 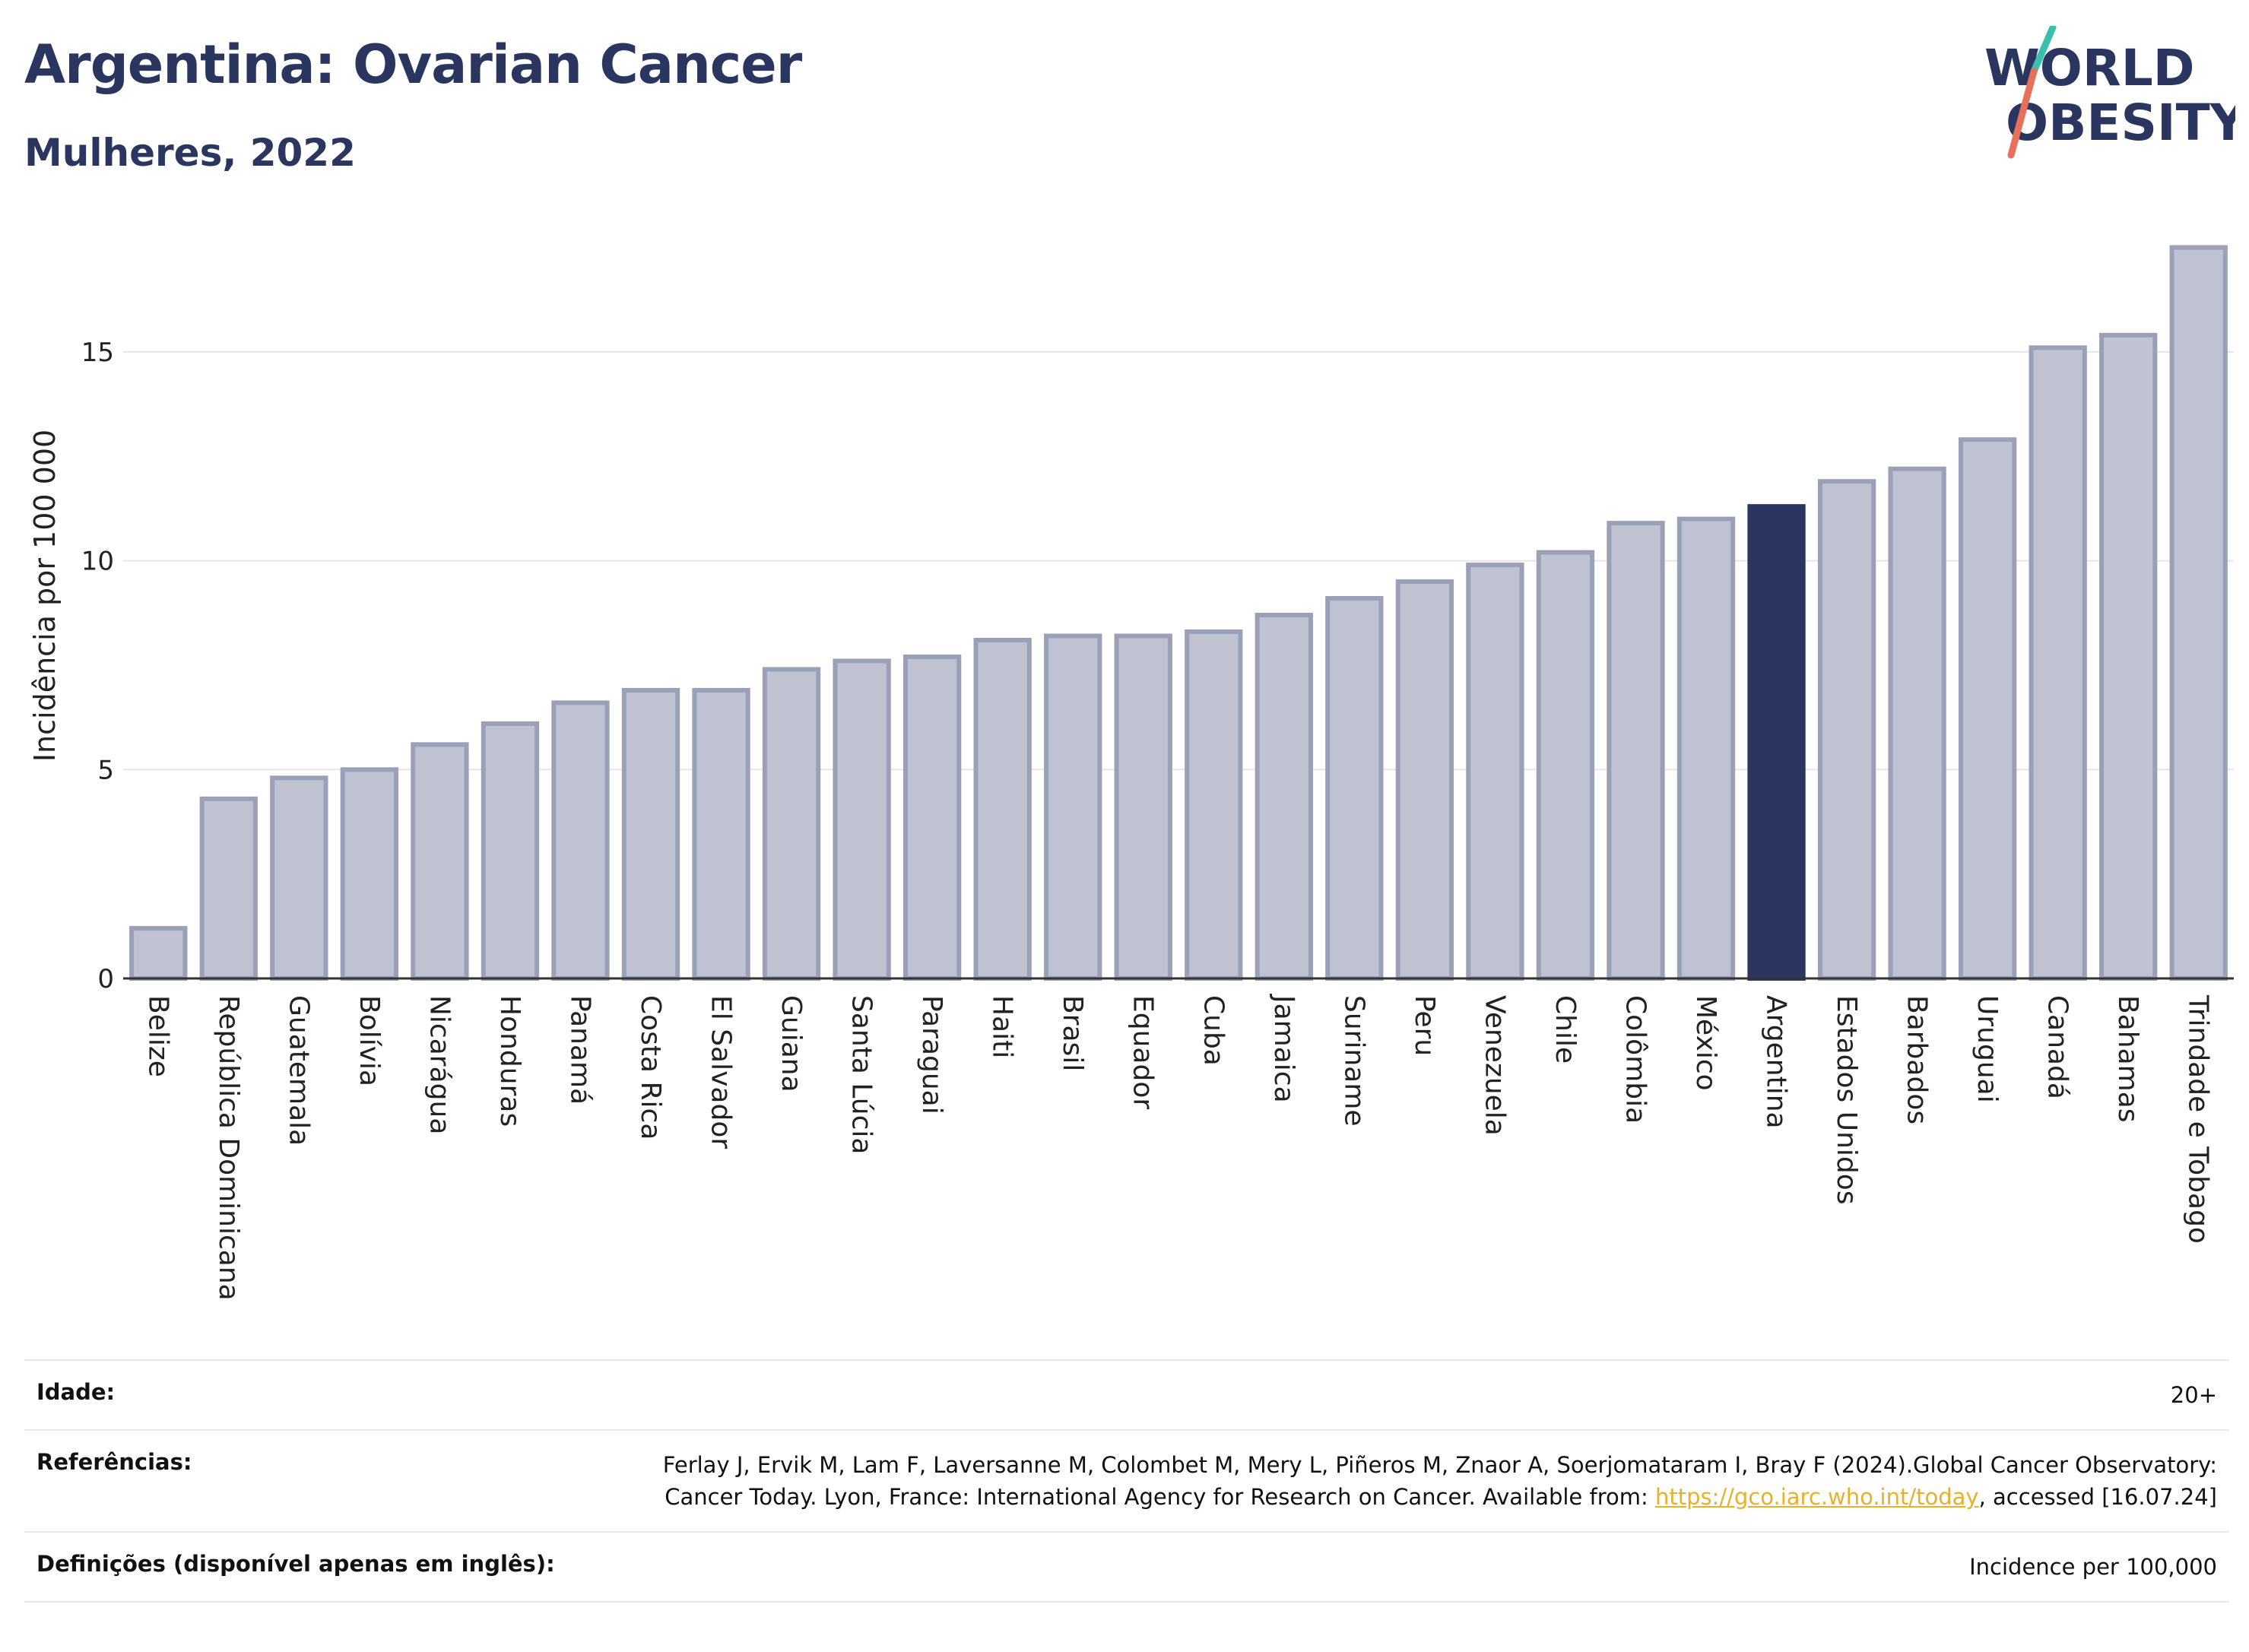 I want to click on x-tick-label: Barbados, so click(x=1917, y=1059).